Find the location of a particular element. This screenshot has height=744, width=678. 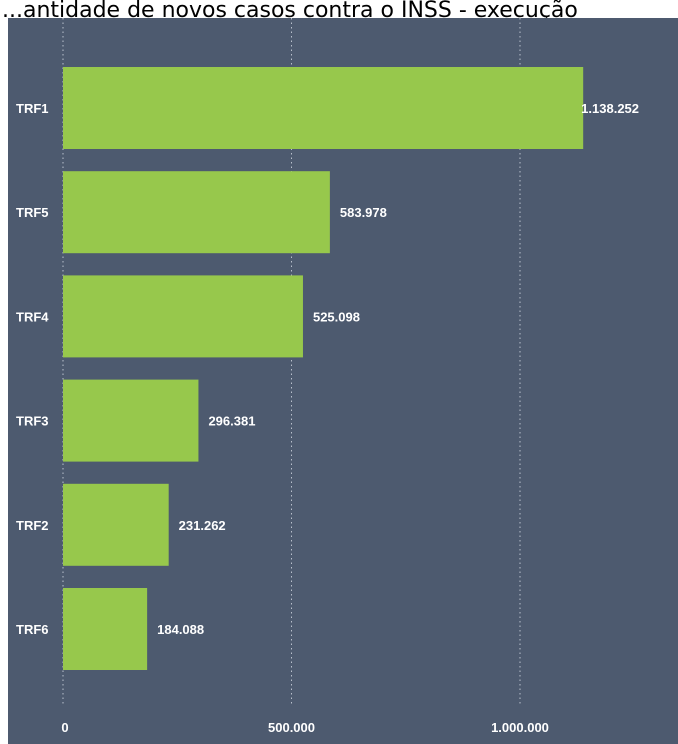

value-label: 1.138.252 is located at coordinates (610, 108).